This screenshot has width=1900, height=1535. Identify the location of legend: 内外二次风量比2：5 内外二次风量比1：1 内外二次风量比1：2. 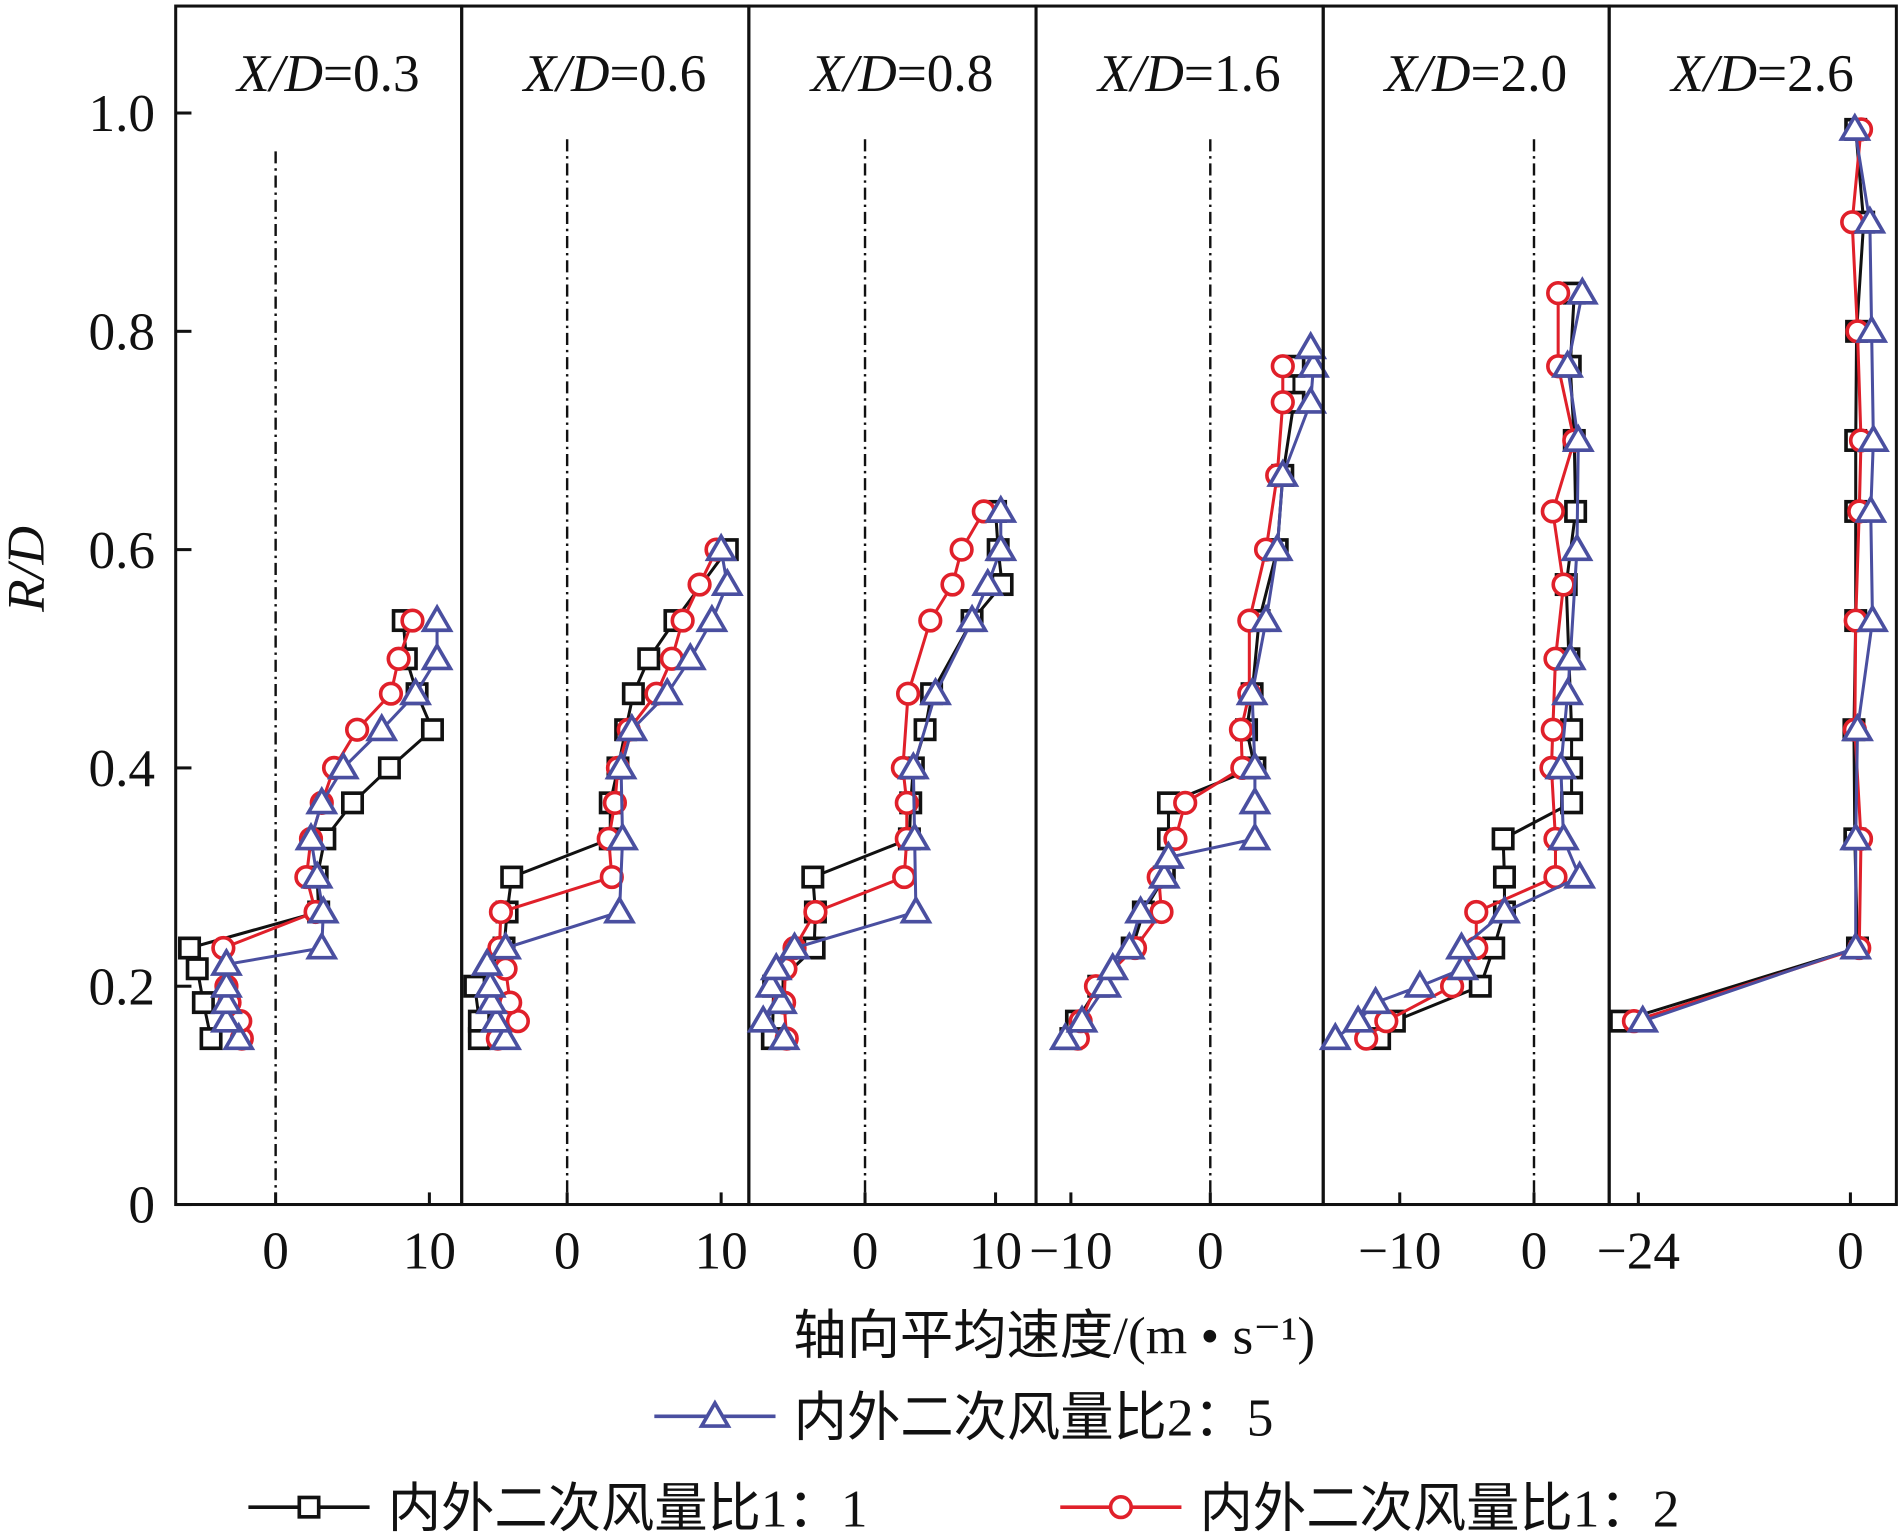
(963, 1462).